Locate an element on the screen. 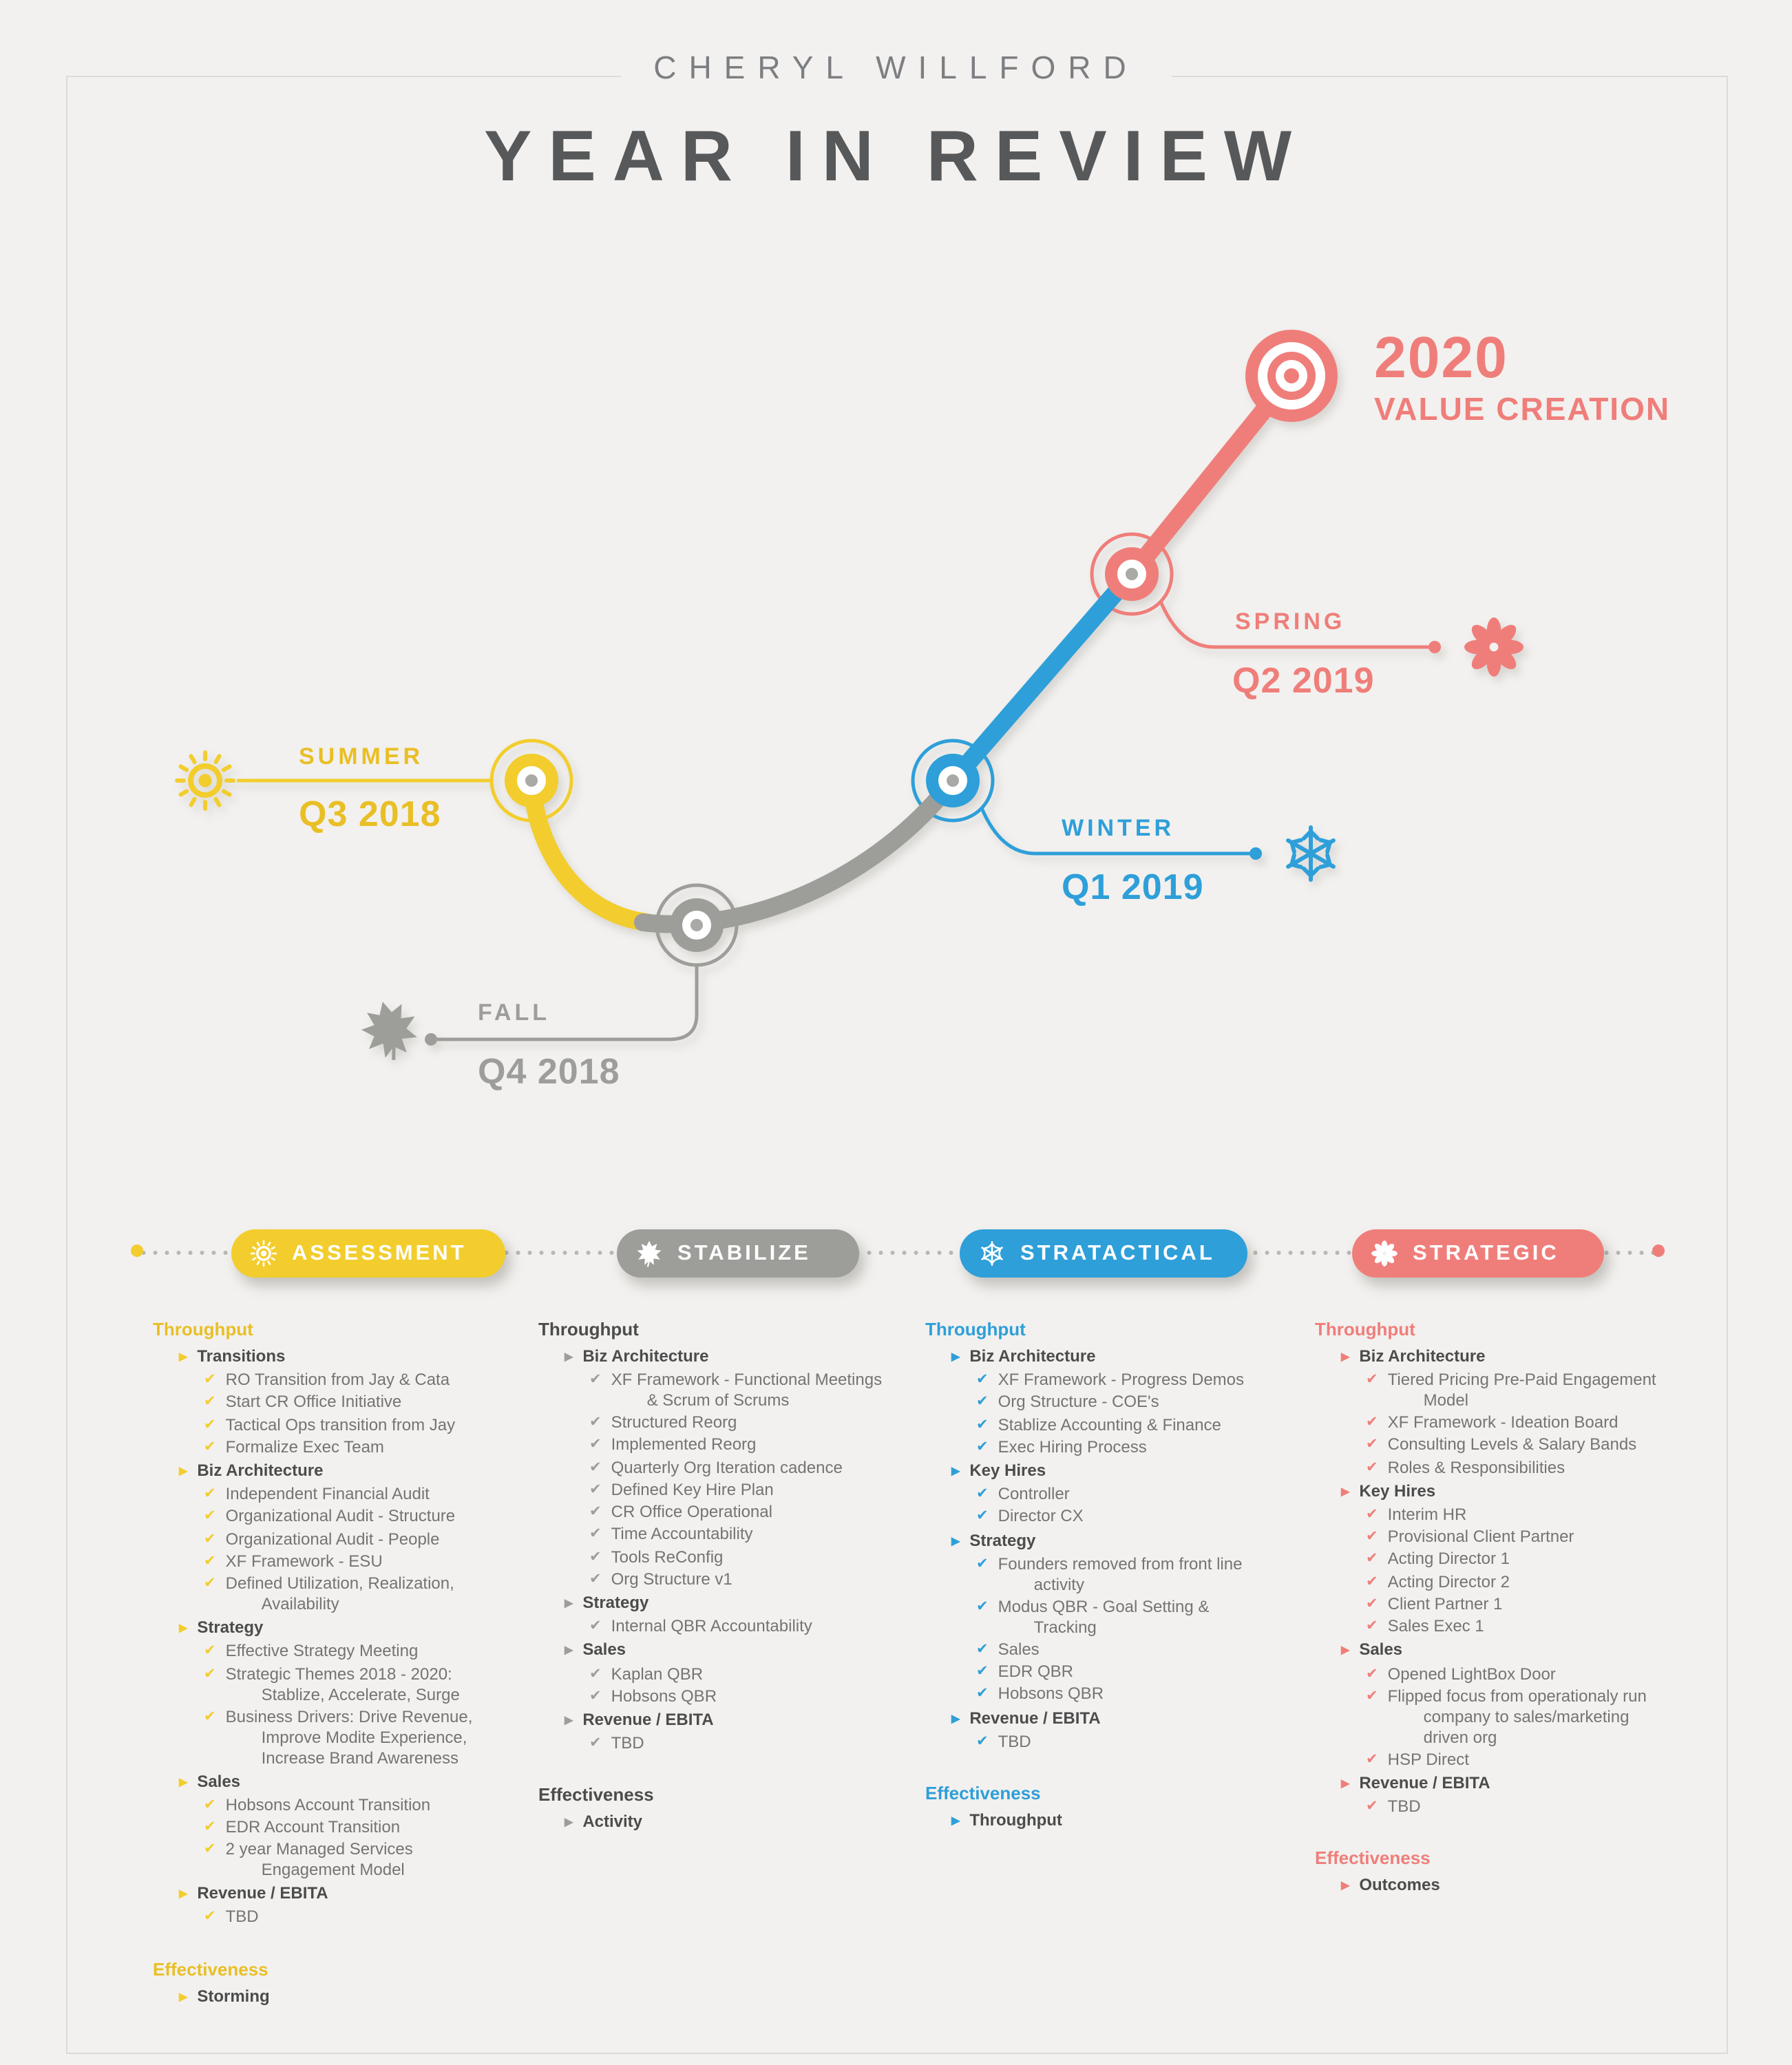 This screenshot has width=1792, height=2065. fall-leader-dot is located at coordinates (431, 1039).